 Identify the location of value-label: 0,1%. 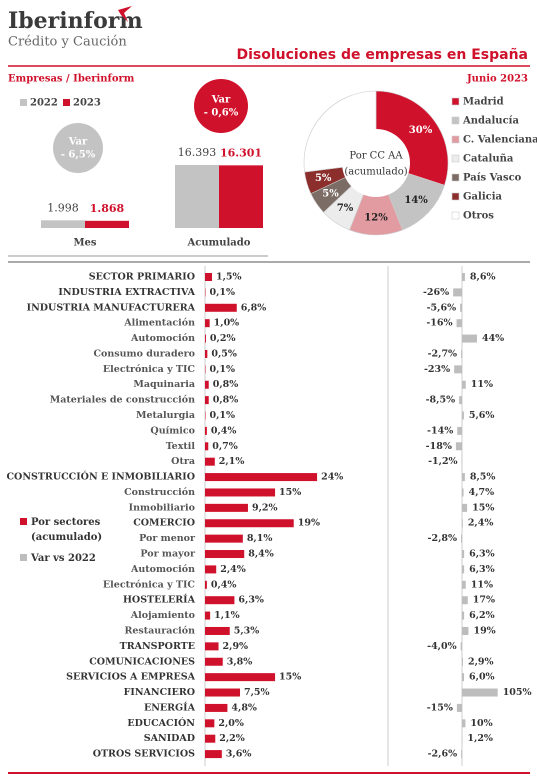
(222, 415).